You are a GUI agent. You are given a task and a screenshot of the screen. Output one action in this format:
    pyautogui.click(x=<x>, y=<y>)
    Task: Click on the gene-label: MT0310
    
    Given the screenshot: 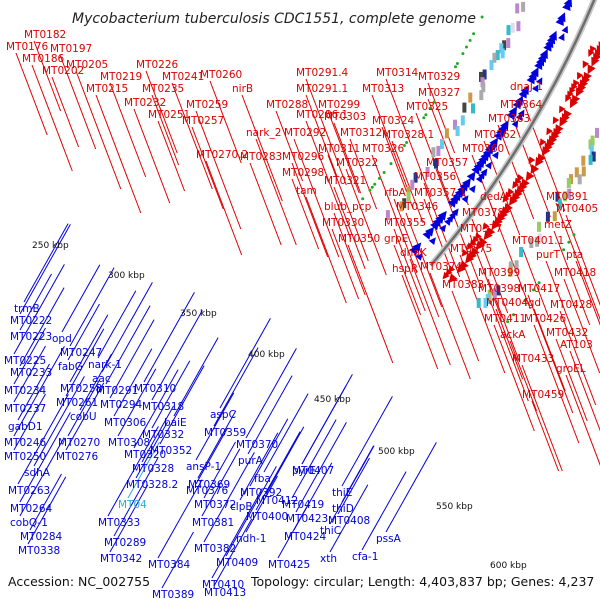 What is the action you would take?
    pyautogui.click(x=155, y=389)
    